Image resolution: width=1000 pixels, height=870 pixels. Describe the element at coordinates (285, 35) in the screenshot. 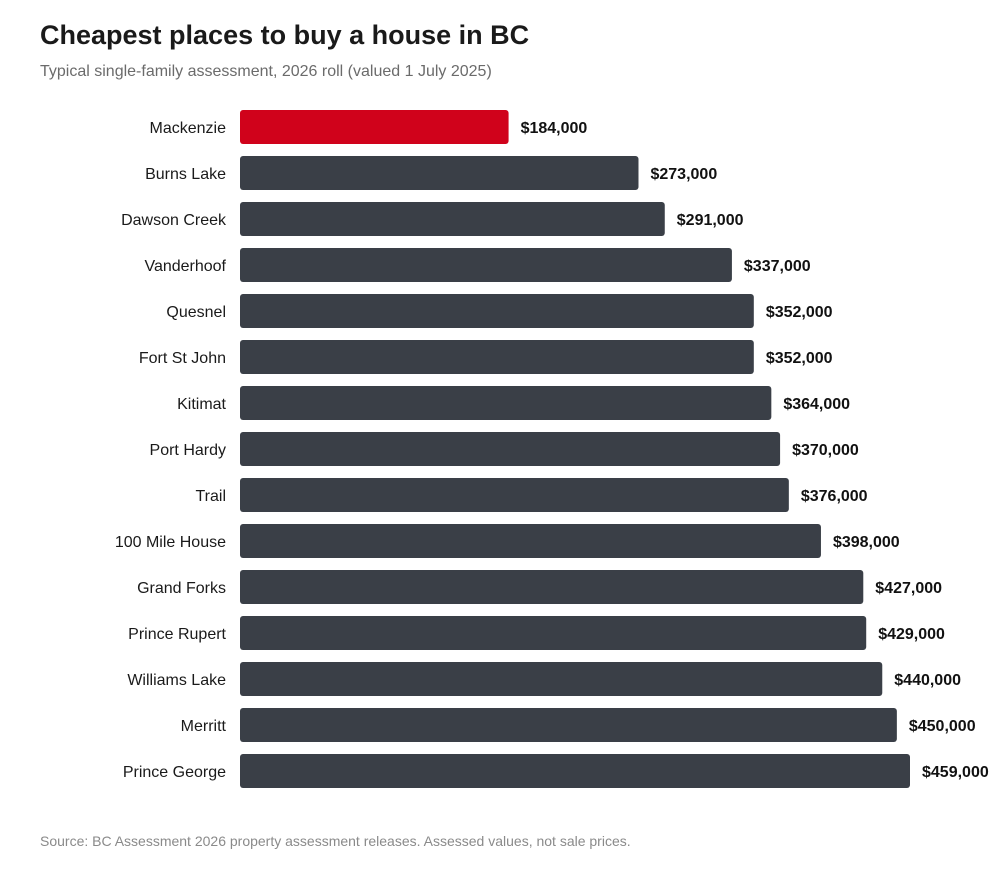

I see `chart-title: Cheapest places to buy a house in BC` at that location.